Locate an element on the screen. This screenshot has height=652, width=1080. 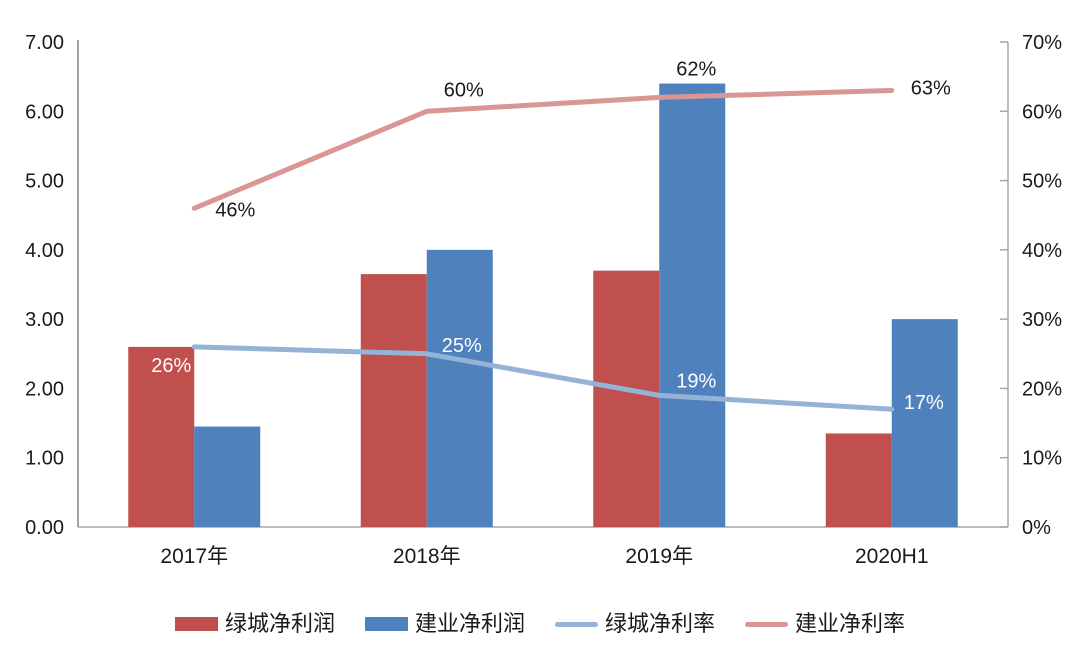
line-series1-data-label: 25% is located at coordinates (462, 346).